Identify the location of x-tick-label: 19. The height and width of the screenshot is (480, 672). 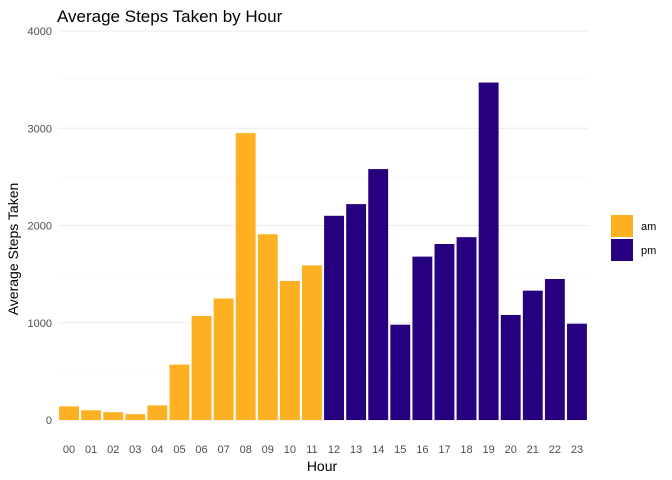
(489, 450).